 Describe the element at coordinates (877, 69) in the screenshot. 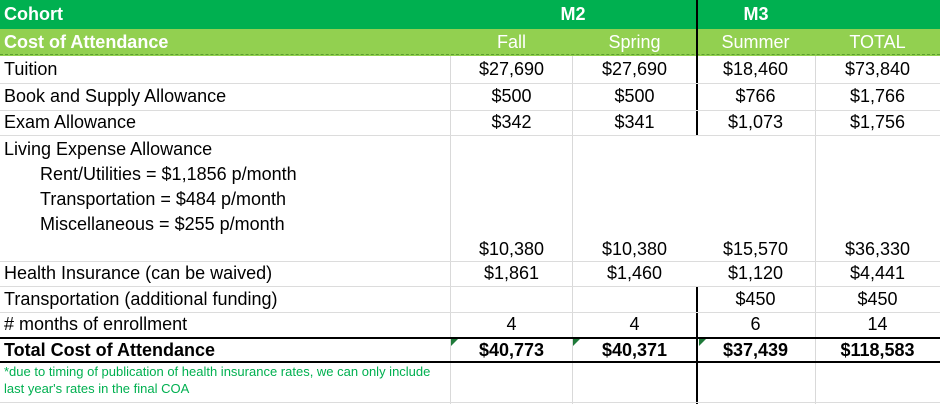

I see `tuition-total: $73,840` at that location.